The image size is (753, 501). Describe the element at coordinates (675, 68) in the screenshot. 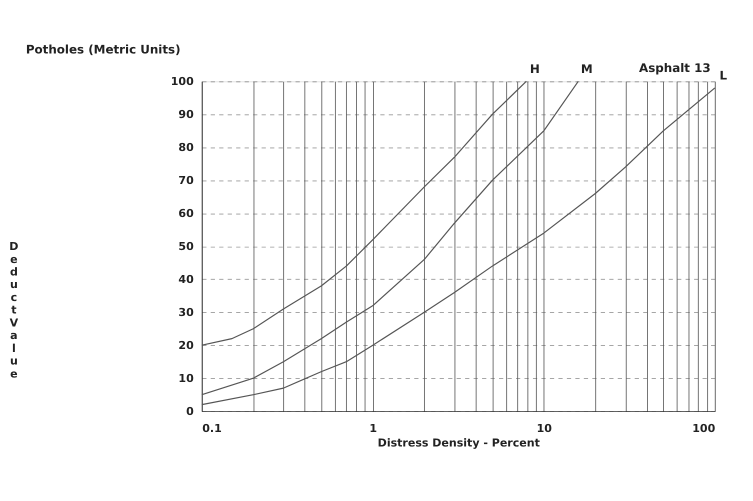

I see `text: Asphalt 13` at that location.